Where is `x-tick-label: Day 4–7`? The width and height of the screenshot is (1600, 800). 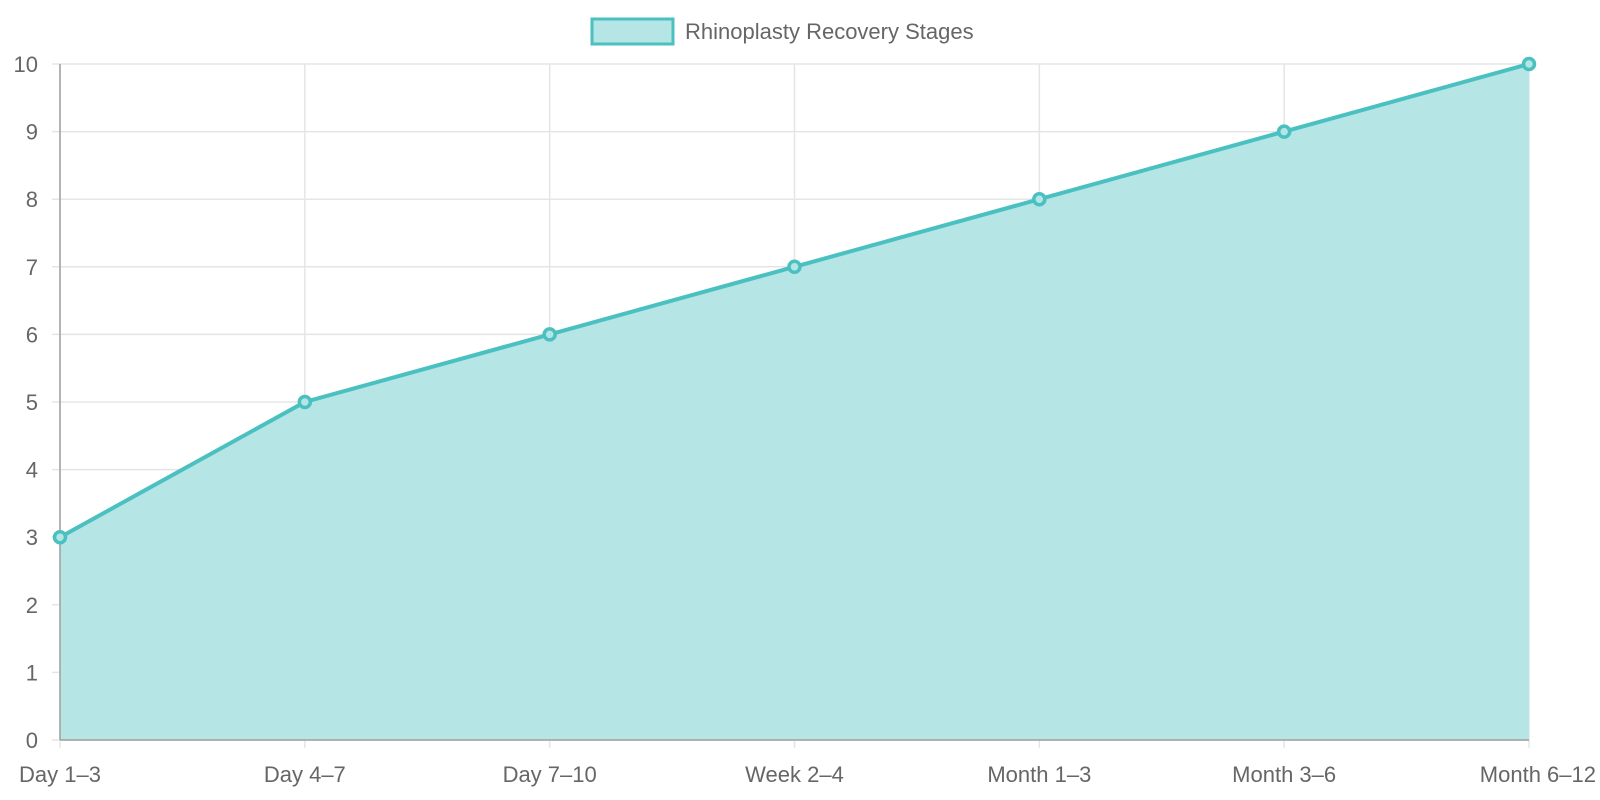 x-tick-label: Day 4–7 is located at coordinates (305, 774).